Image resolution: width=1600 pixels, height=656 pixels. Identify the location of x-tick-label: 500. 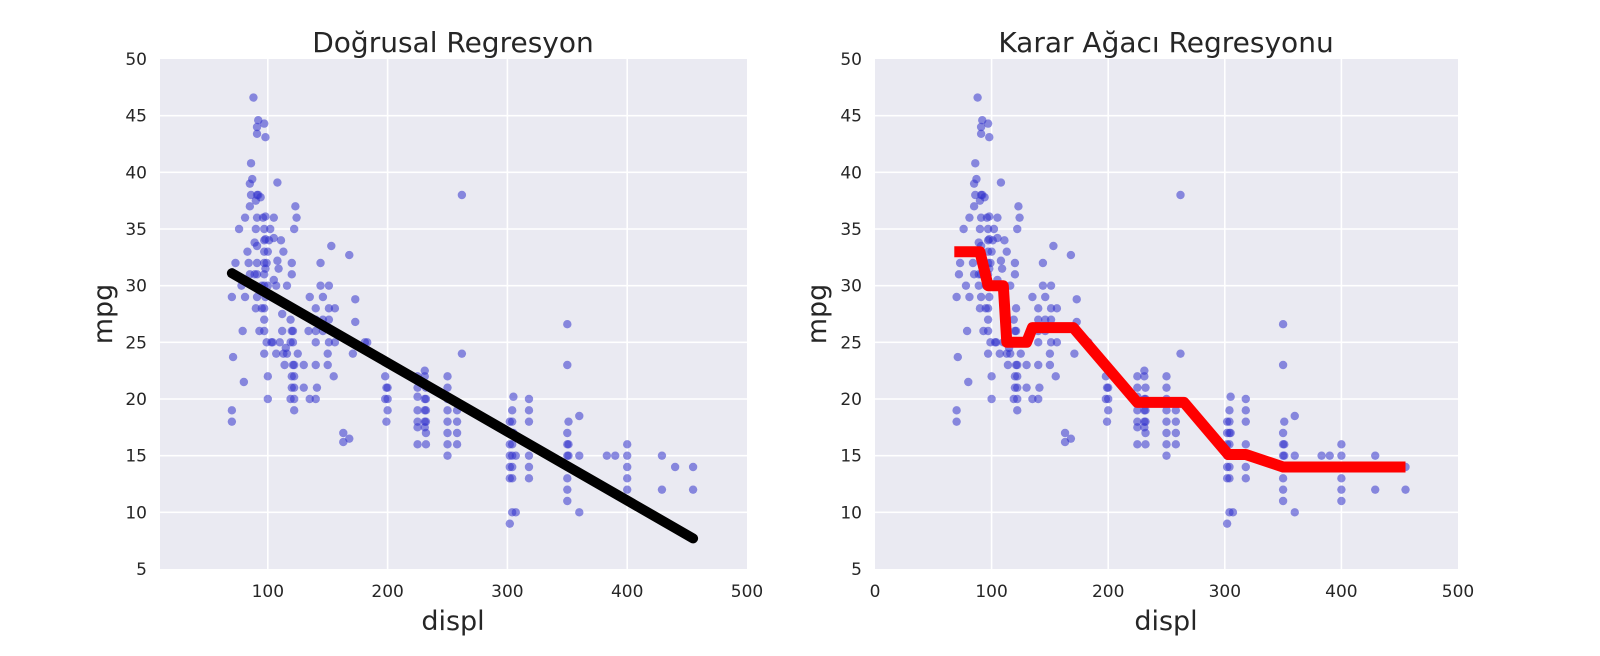
(1458, 592).